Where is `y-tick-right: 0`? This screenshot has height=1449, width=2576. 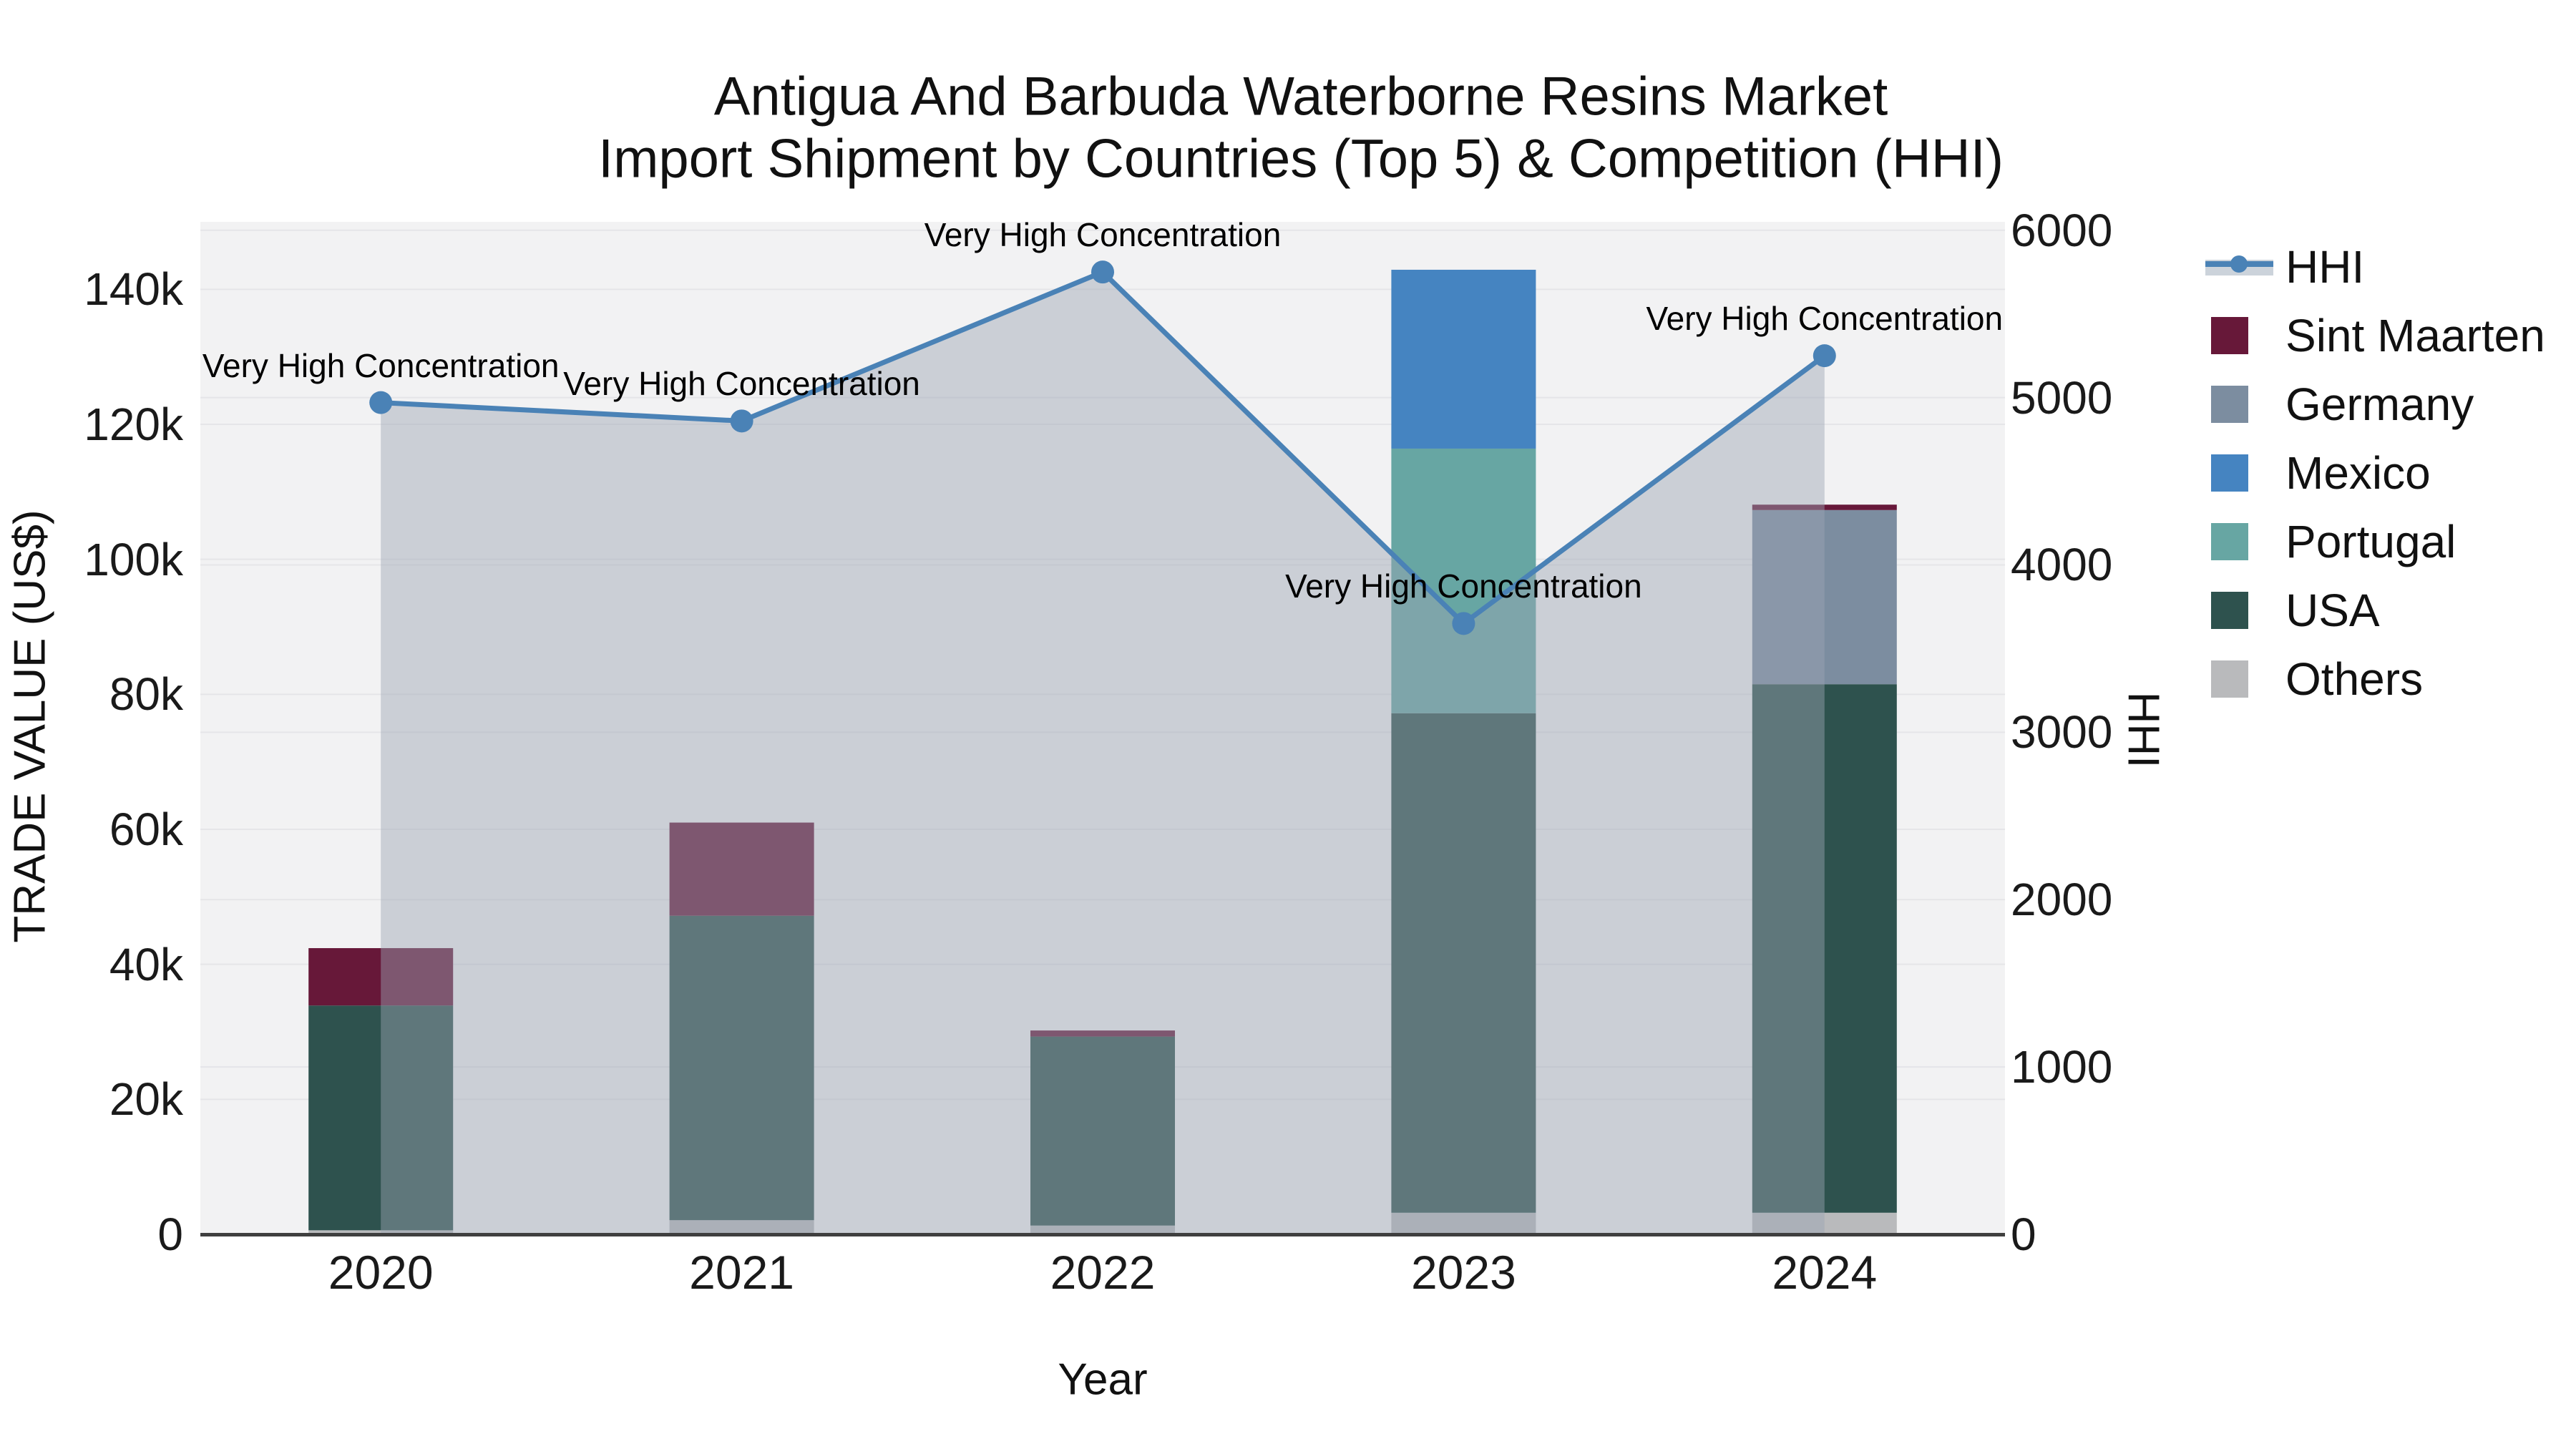 y-tick-right: 0 is located at coordinates (2023, 1234).